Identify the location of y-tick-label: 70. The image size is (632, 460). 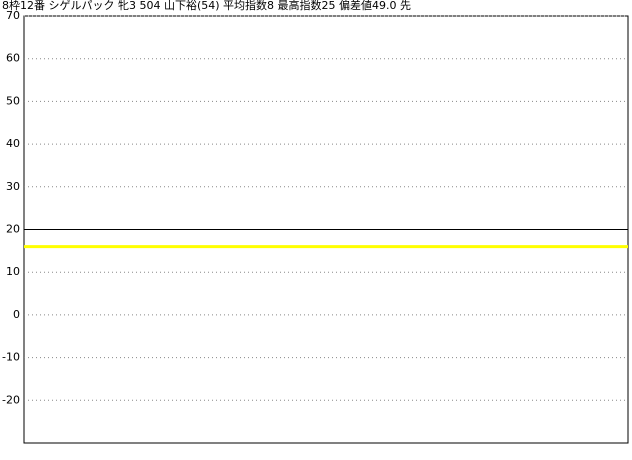
(13, 15).